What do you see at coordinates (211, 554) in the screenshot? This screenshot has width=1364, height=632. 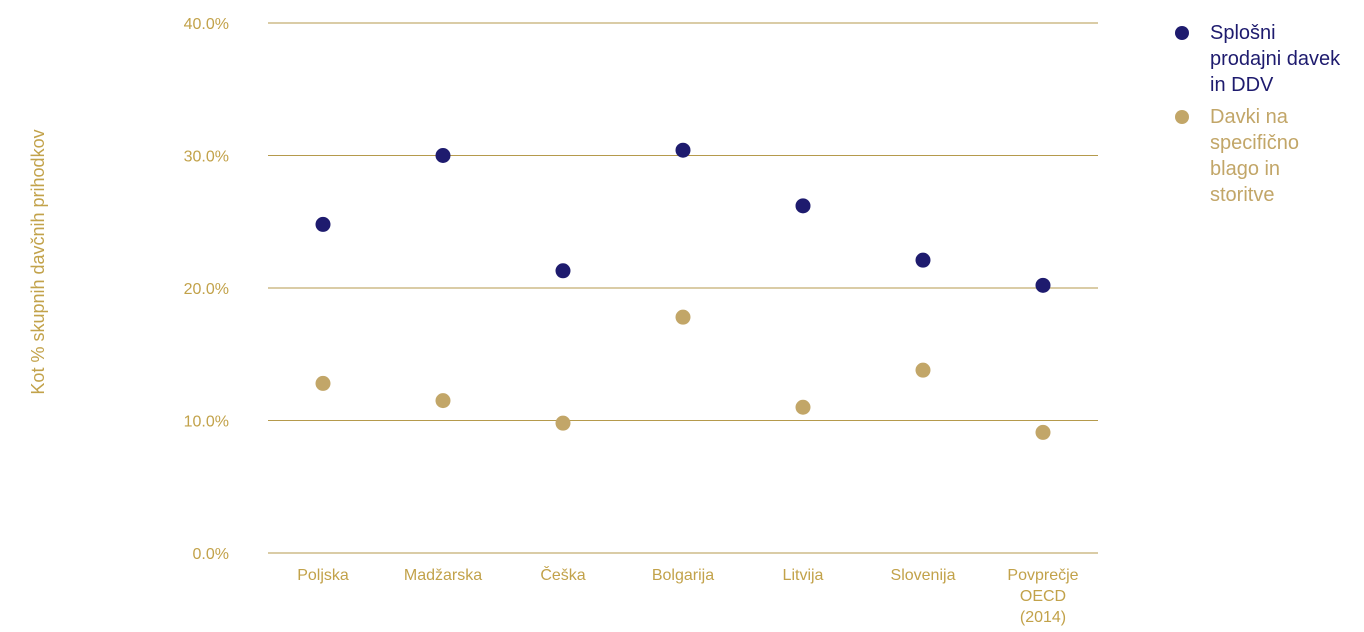 I see `y-tick-label: 0.0%` at bounding box center [211, 554].